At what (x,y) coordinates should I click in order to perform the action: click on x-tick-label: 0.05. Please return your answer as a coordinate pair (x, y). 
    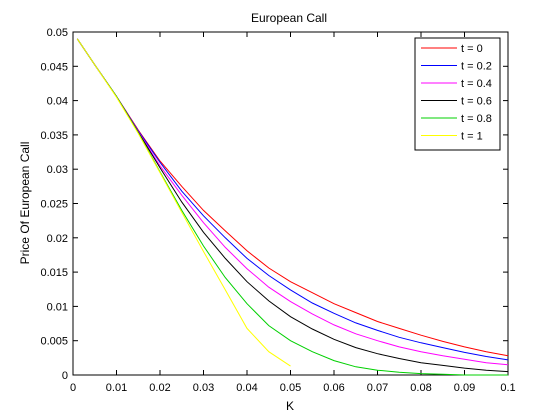
    Looking at the image, I should click on (290, 388).